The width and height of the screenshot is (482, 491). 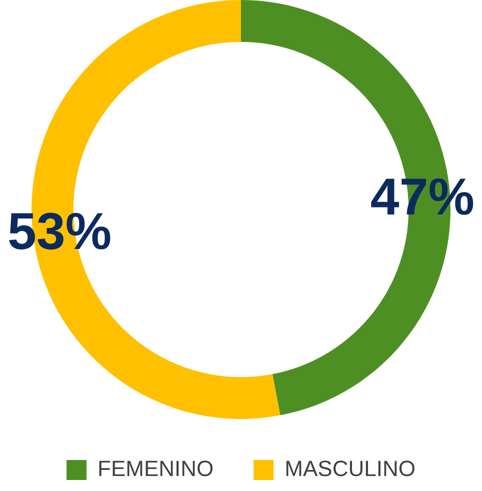 What do you see at coordinates (156, 469) in the screenshot?
I see `legend-label: FEMENINO` at bounding box center [156, 469].